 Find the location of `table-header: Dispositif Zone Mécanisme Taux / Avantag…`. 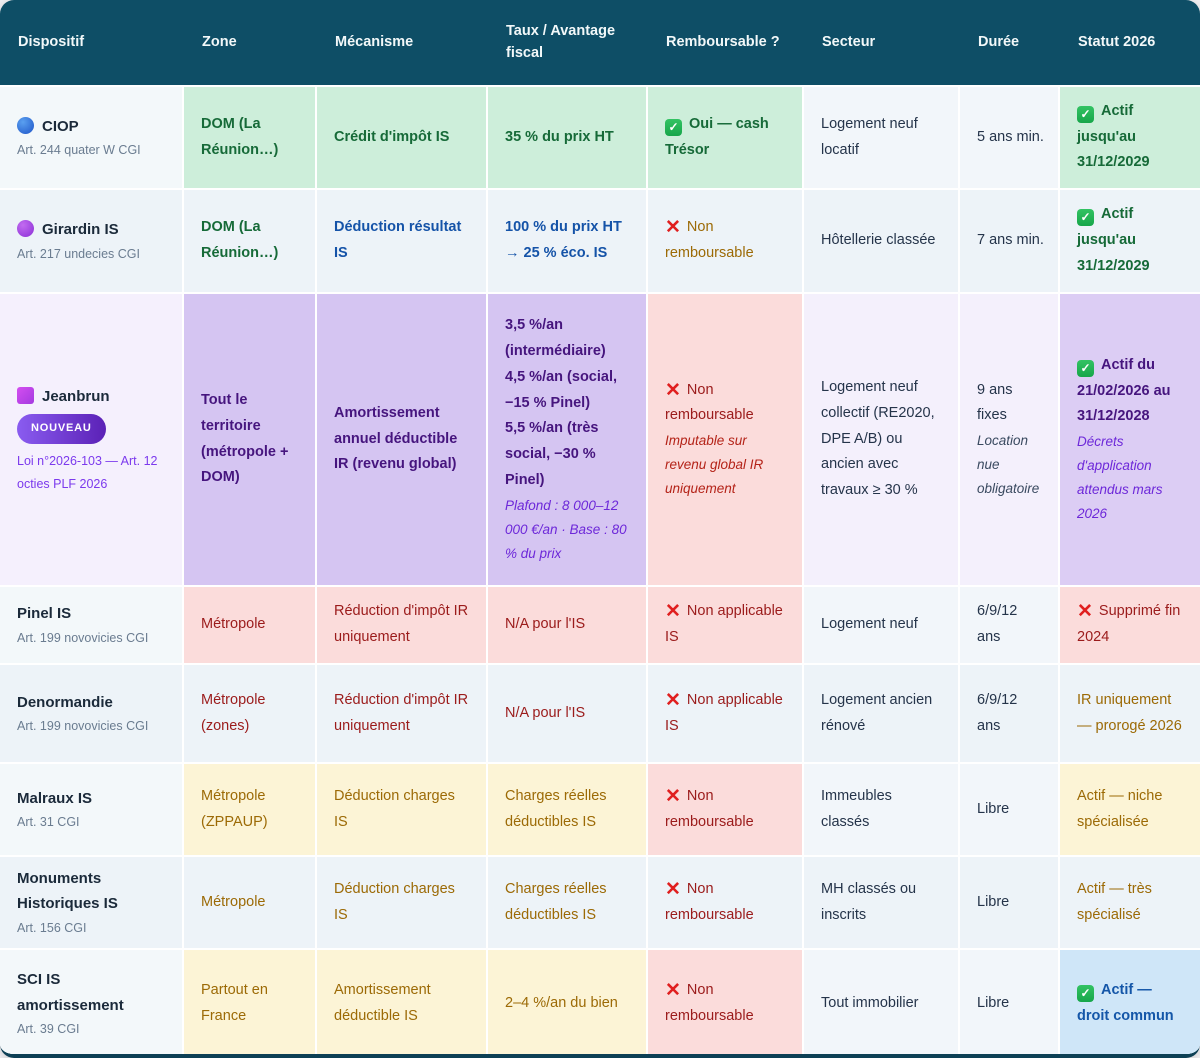

table-header: Dispositif Zone Mécanisme Taux / Avantag… is located at coordinates (600, 42).